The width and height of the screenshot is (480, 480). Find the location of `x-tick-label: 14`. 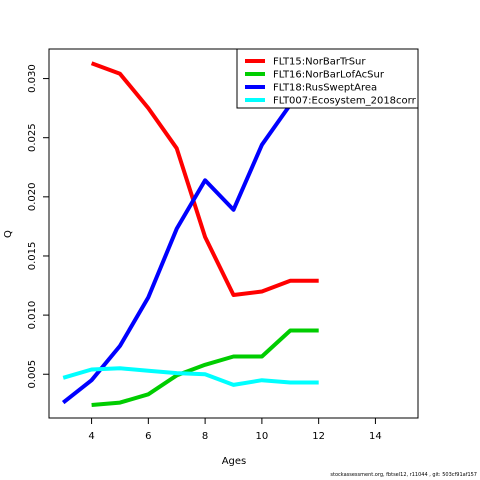

x-tick-label: 14 is located at coordinates (375, 436).